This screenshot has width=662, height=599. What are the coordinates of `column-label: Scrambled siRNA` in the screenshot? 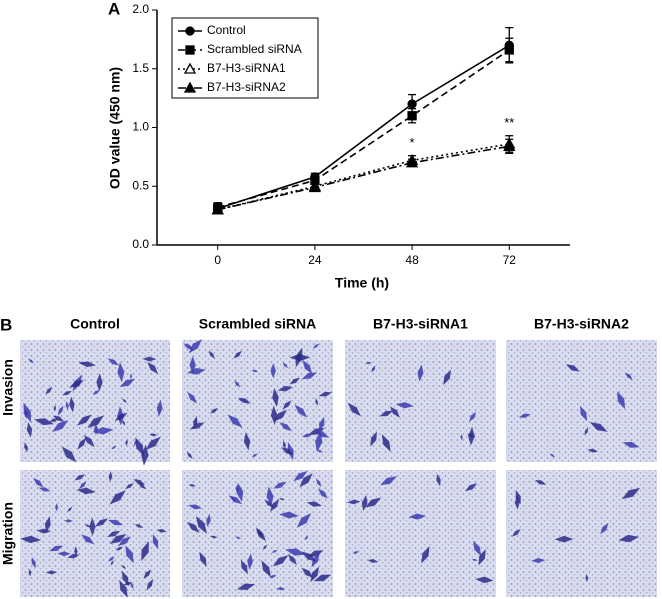 It's located at (257, 324).